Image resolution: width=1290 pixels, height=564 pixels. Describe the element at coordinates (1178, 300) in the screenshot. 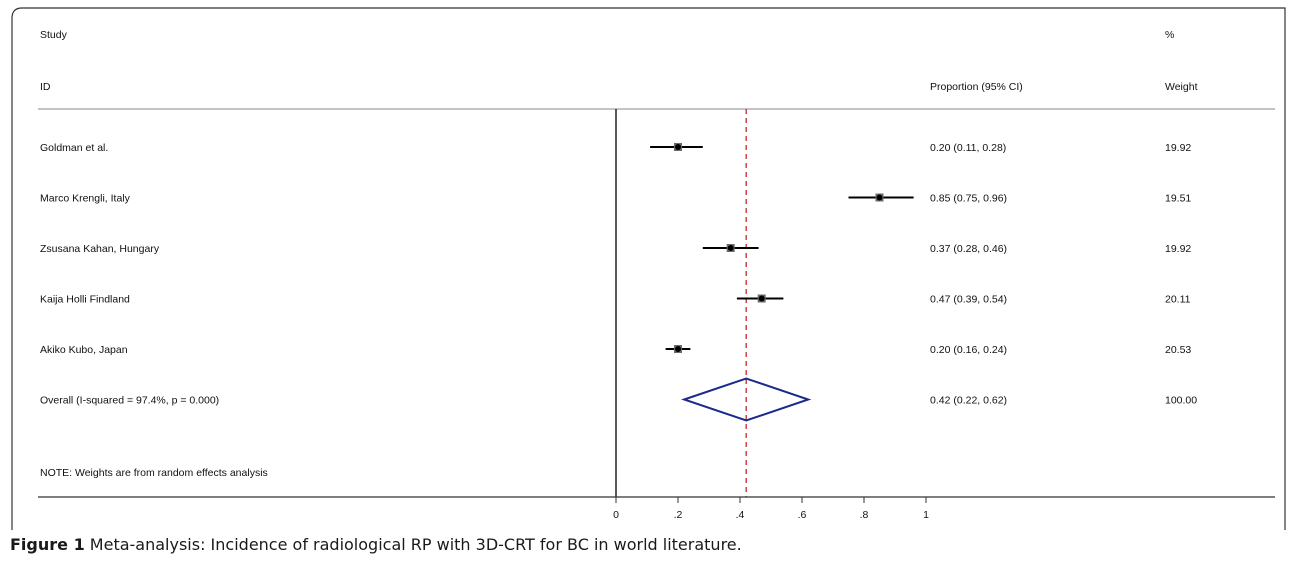

I see `weight-value: 20.11` at that location.